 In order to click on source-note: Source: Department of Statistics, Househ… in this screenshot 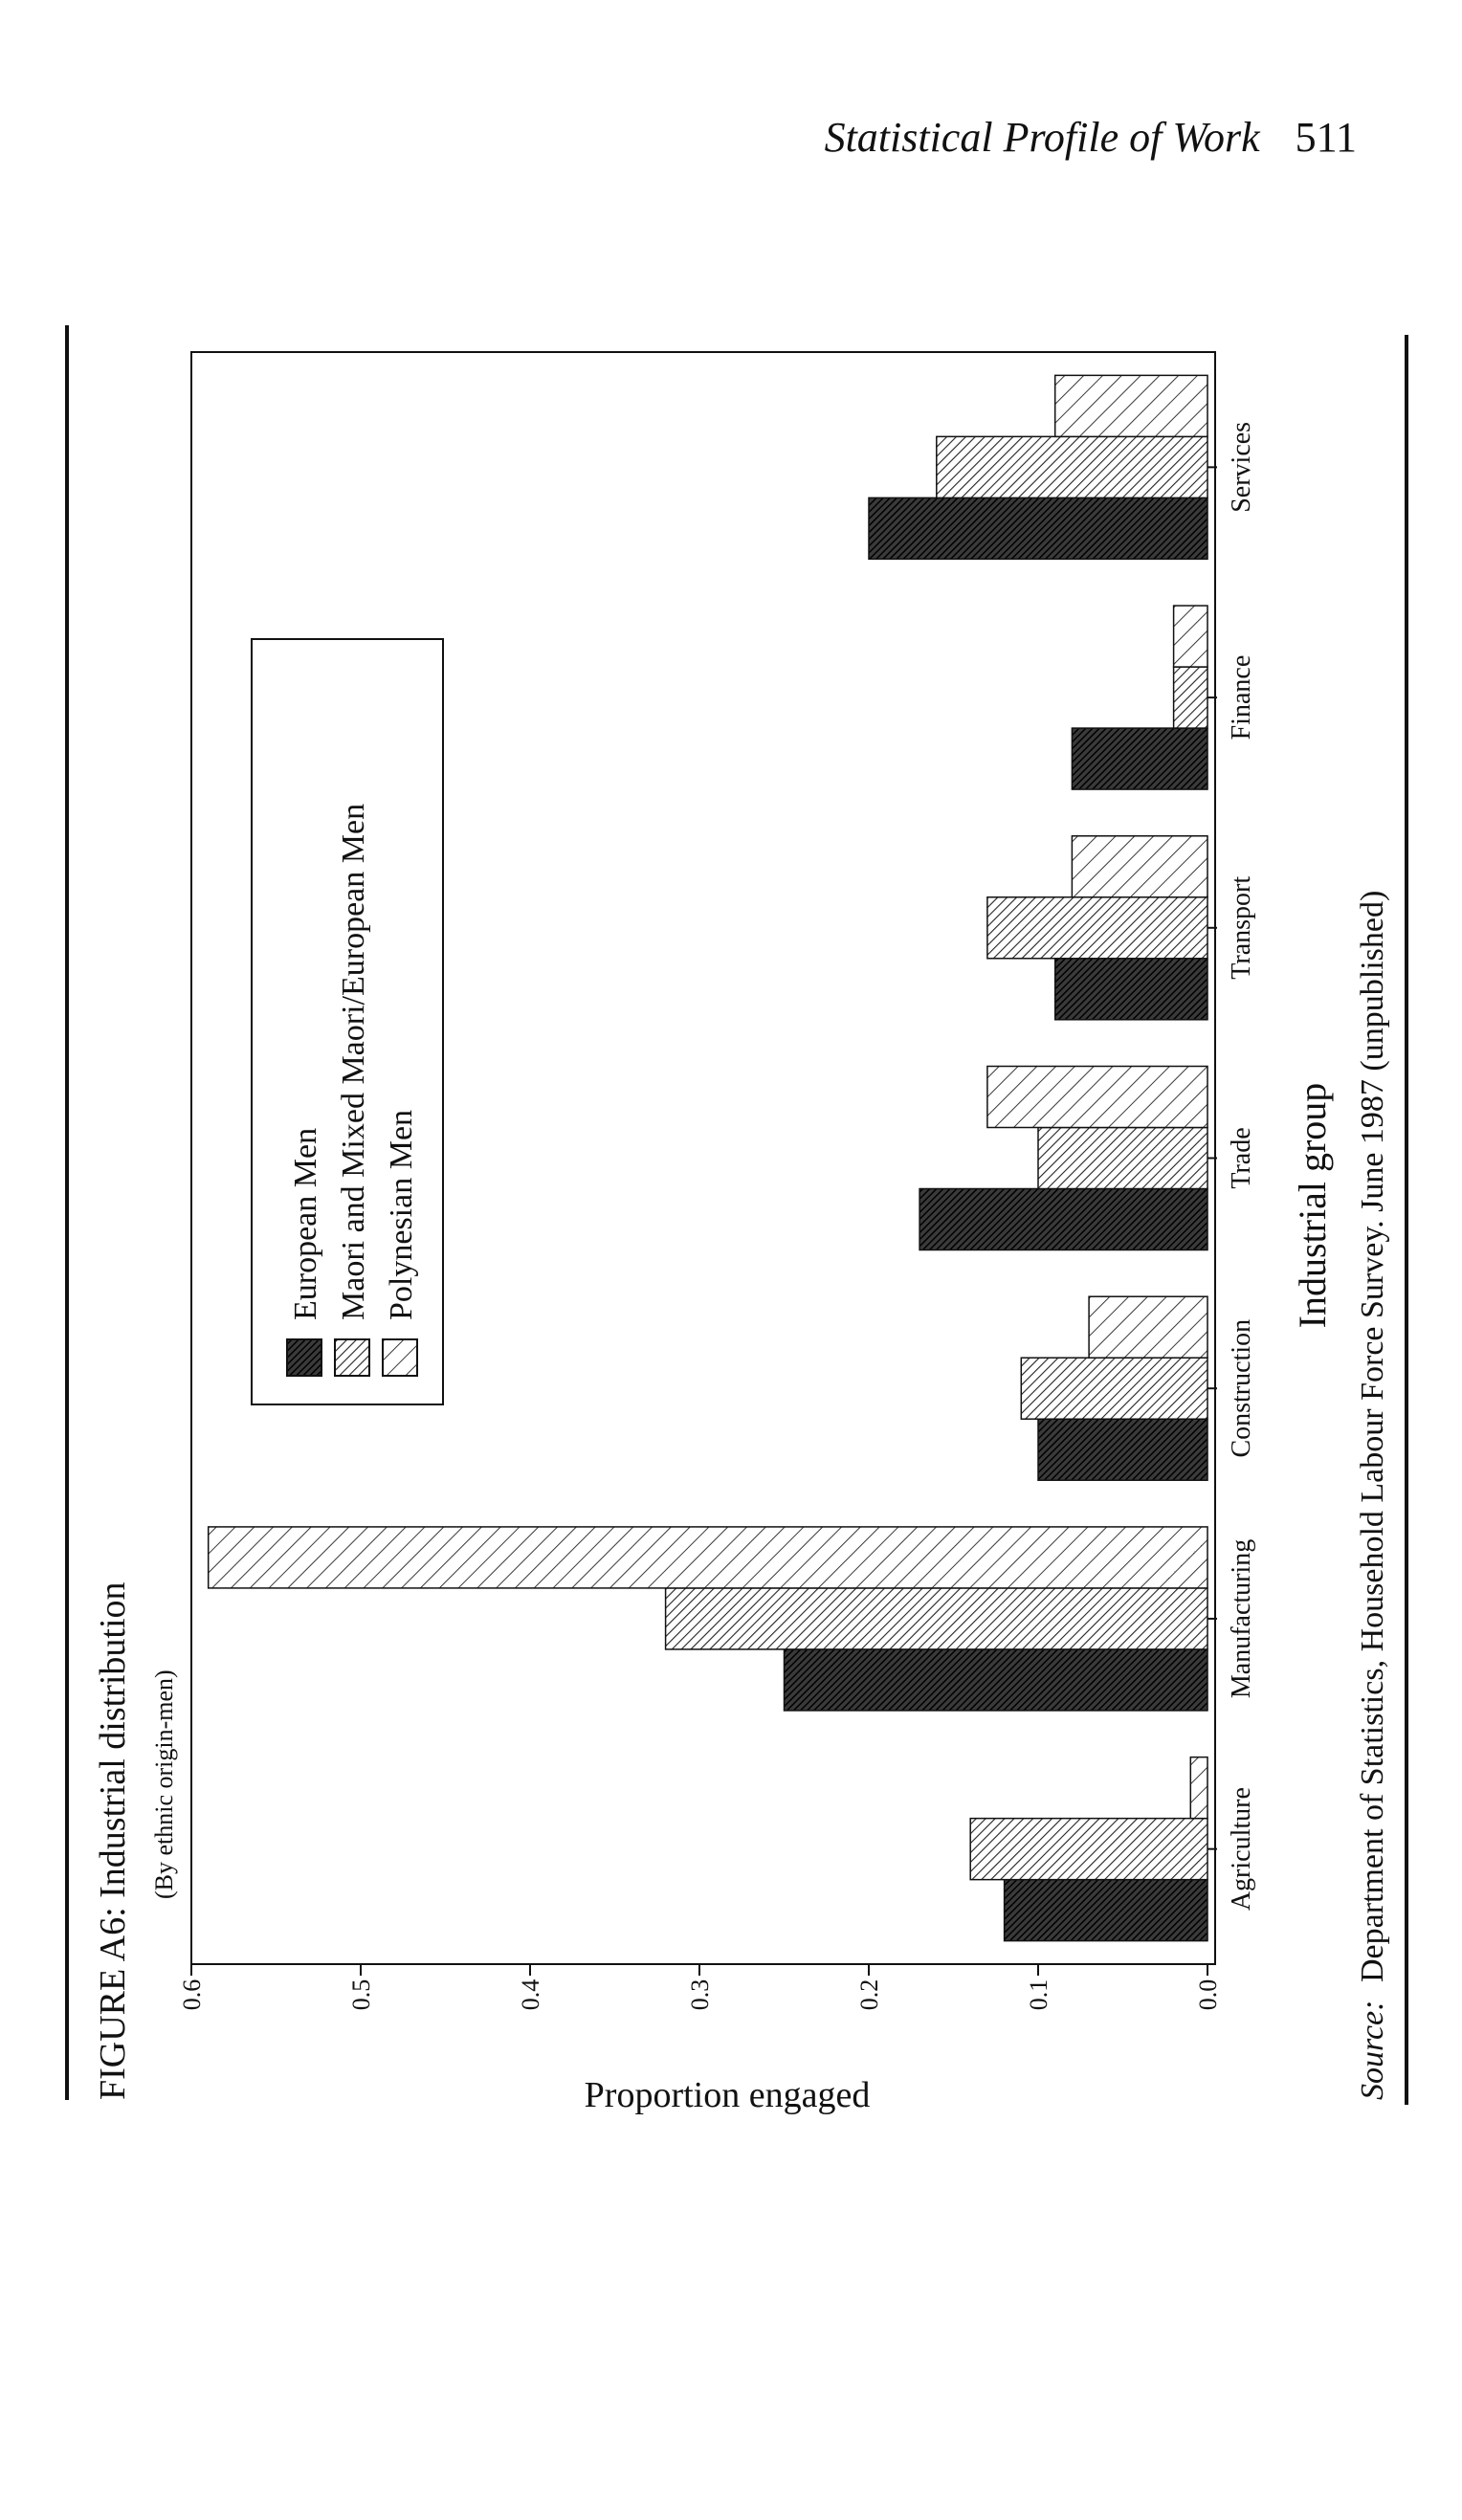, I will do `click(1372, 1495)`.